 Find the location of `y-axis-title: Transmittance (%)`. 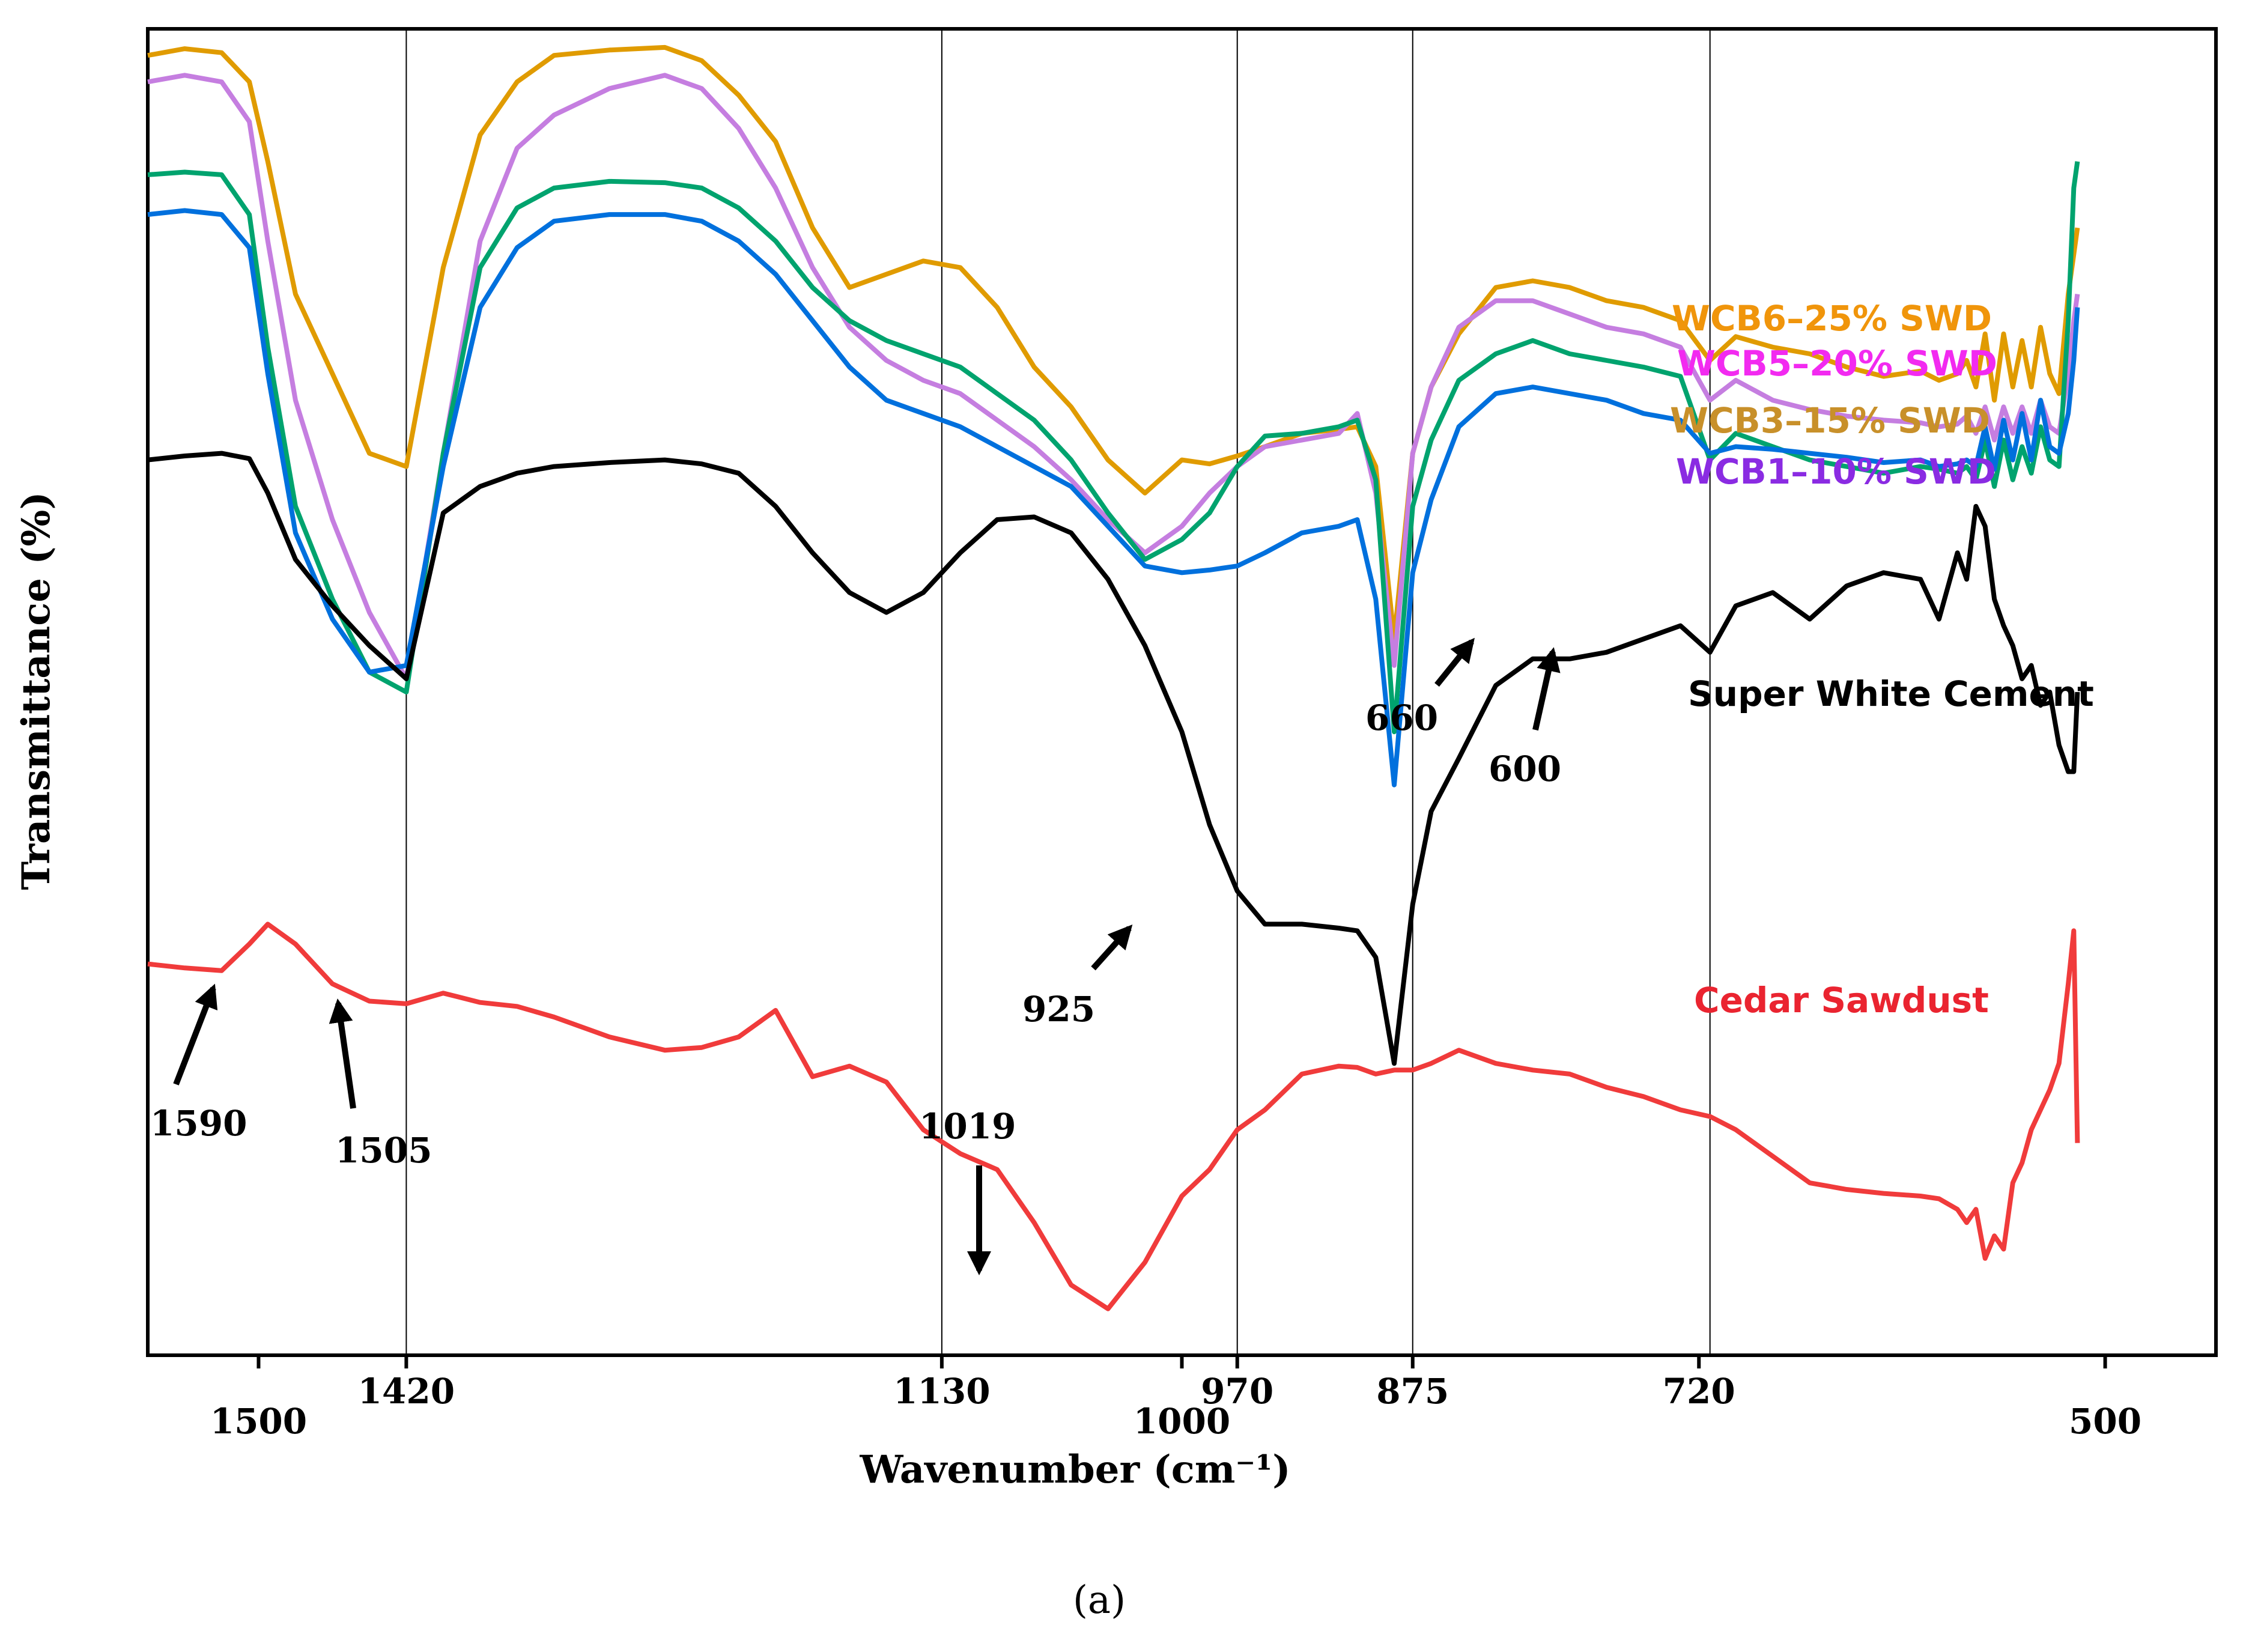

y-axis-title: Transmittance (%) is located at coordinates (36, 690).